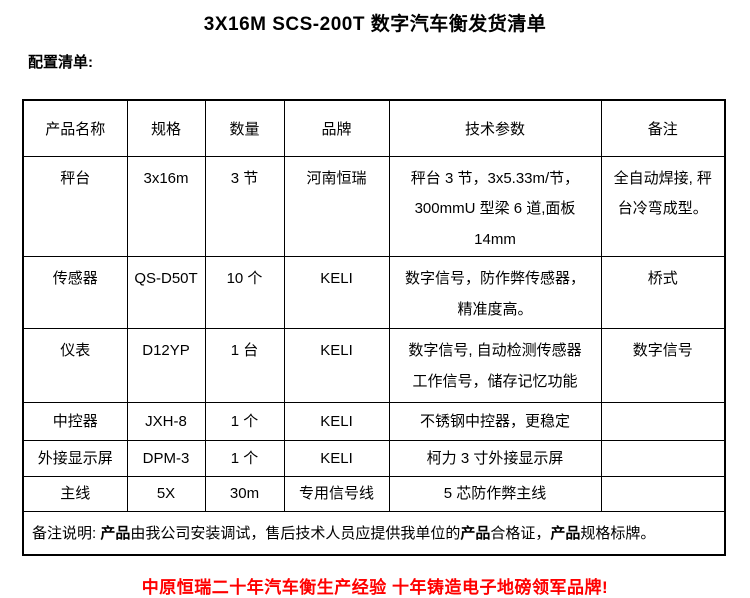 The width and height of the screenshot is (750, 598). What do you see at coordinates (75, 128) in the screenshot?
I see `header-product-name: 产品名称` at bounding box center [75, 128].